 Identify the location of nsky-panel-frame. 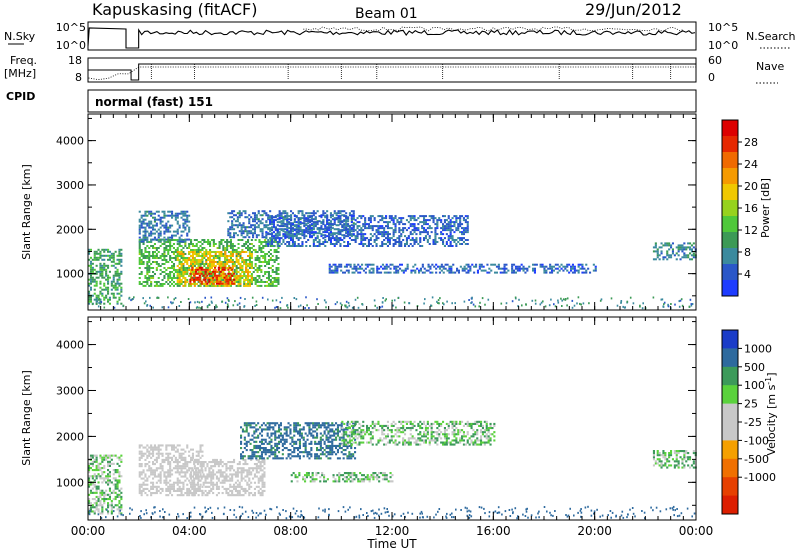
(392, 36).